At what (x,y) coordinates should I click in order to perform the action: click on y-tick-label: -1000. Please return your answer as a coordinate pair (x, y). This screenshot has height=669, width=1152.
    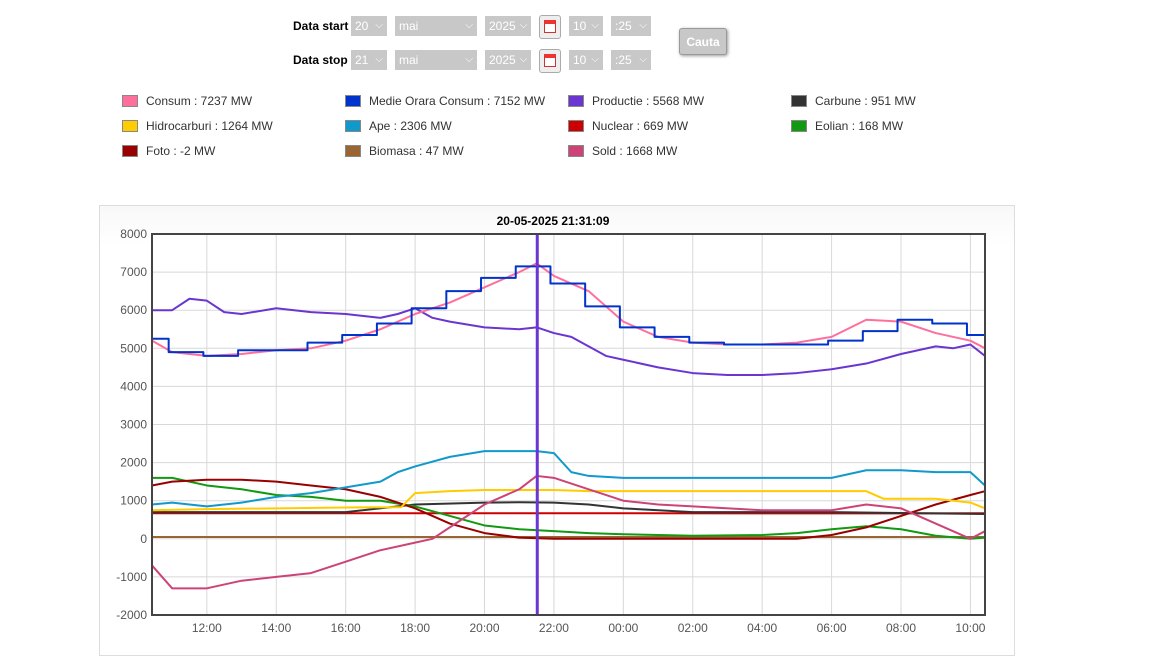
    Looking at the image, I should click on (131, 577).